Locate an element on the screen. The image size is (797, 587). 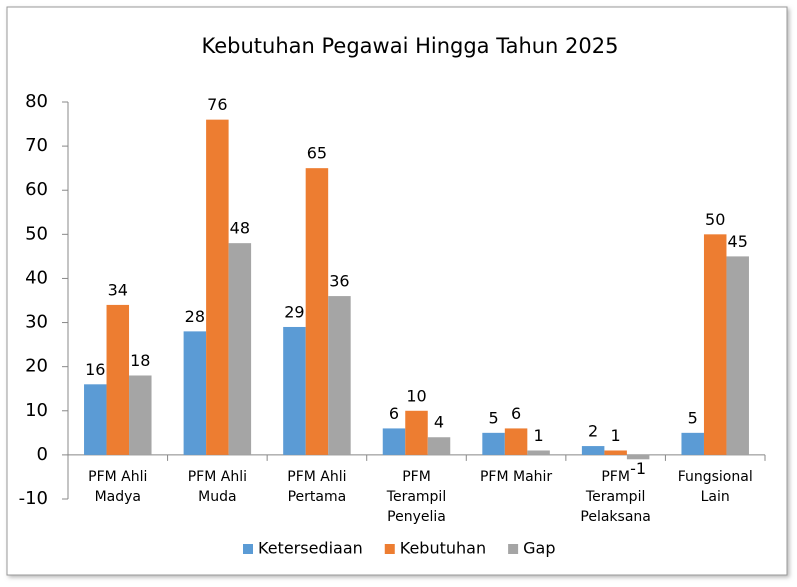
data-label: 65 is located at coordinates (317, 153).